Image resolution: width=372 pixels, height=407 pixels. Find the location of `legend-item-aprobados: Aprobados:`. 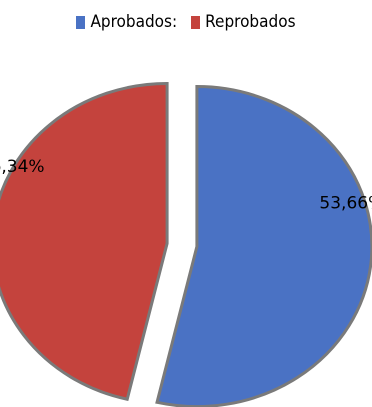

legend-item-aprobados: Aprobados: is located at coordinates (126, 22).